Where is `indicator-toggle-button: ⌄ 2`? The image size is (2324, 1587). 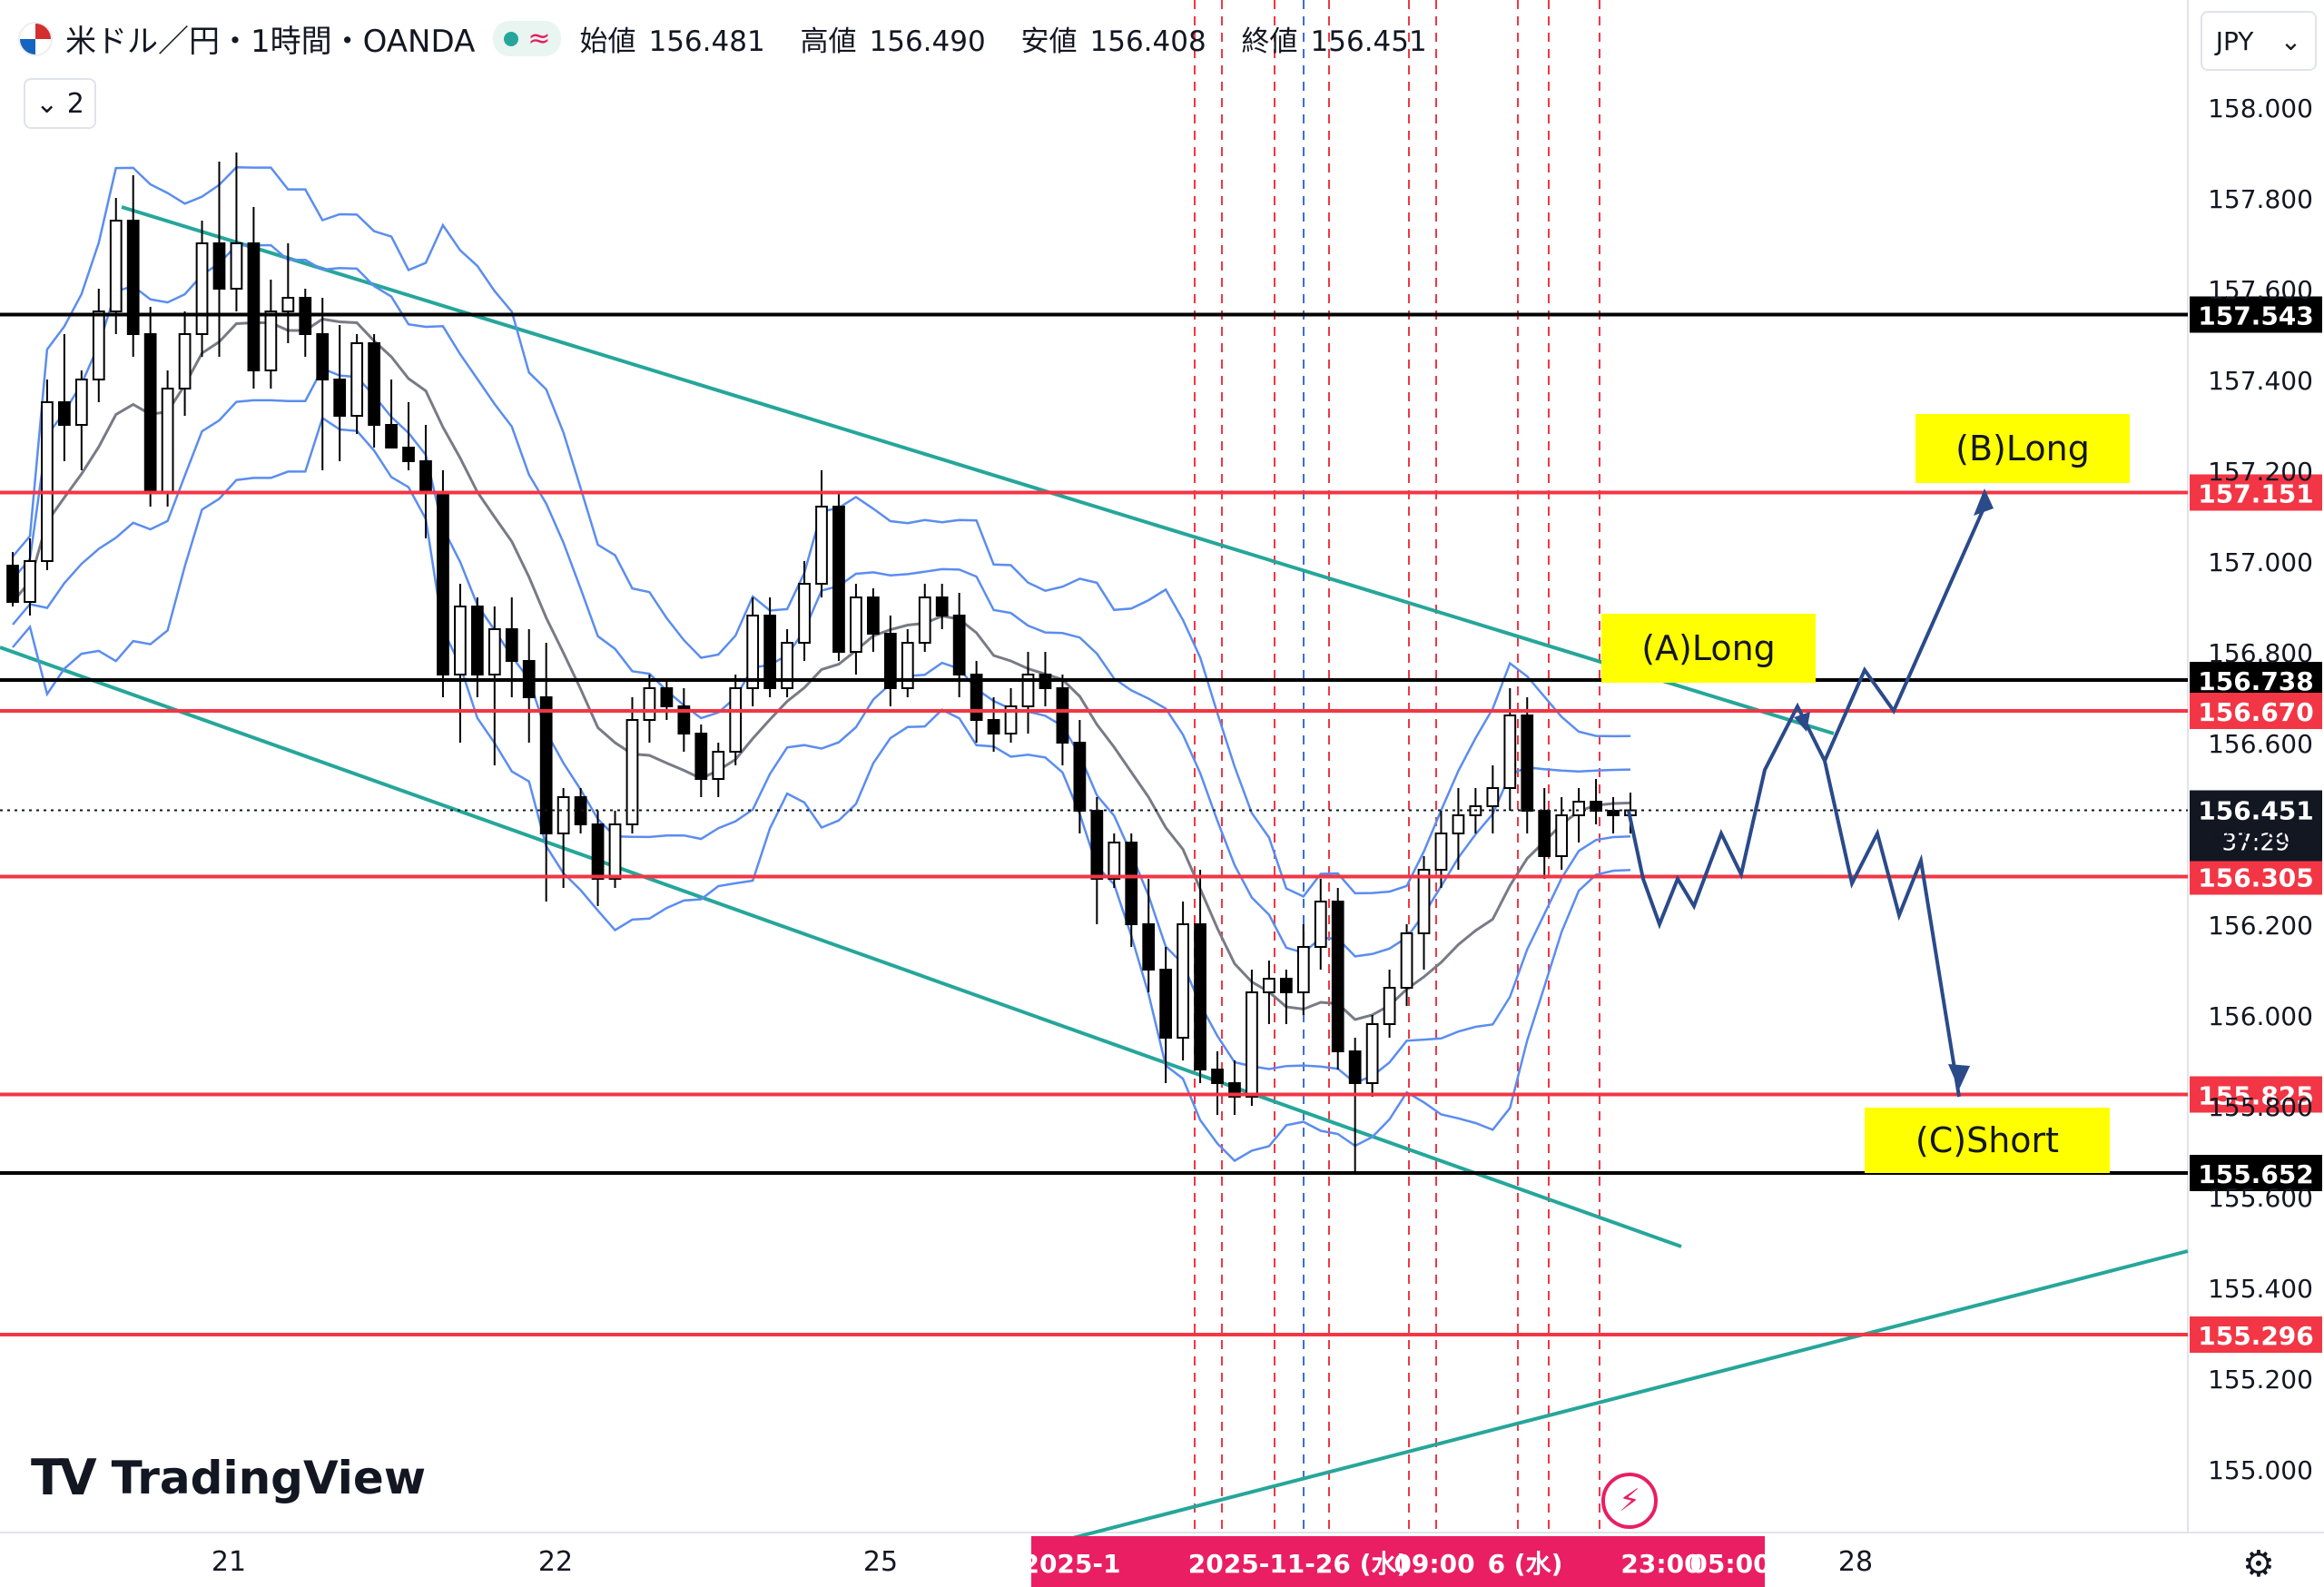 indicator-toggle-button: ⌄ 2 is located at coordinates (60, 103).